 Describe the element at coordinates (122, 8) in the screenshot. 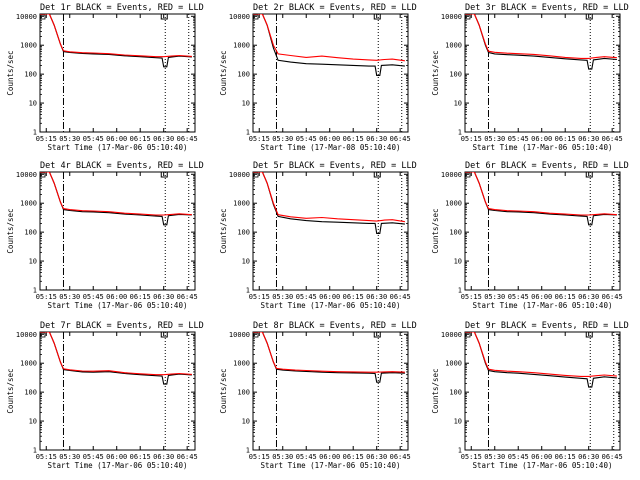

I see `panel-title: Det 1r BLACK = Events, RED = LLD` at that location.